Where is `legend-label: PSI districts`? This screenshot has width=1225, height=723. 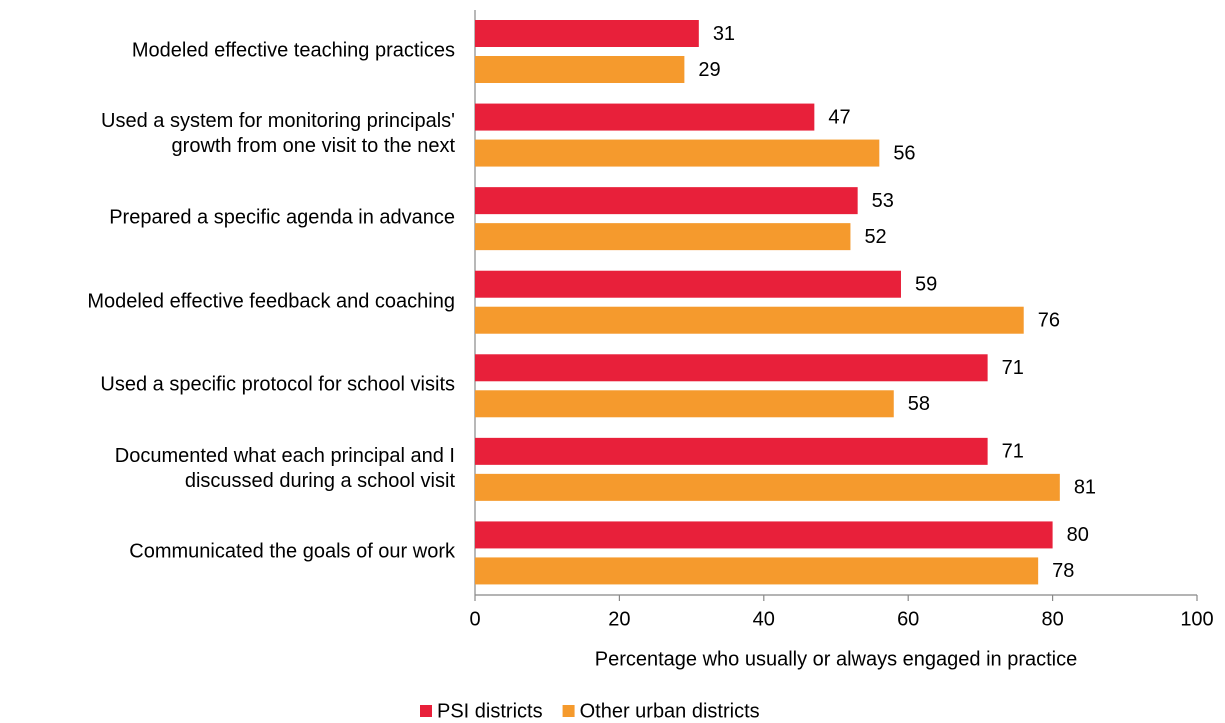 legend-label: PSI districts is located at coordinates (490, 711).